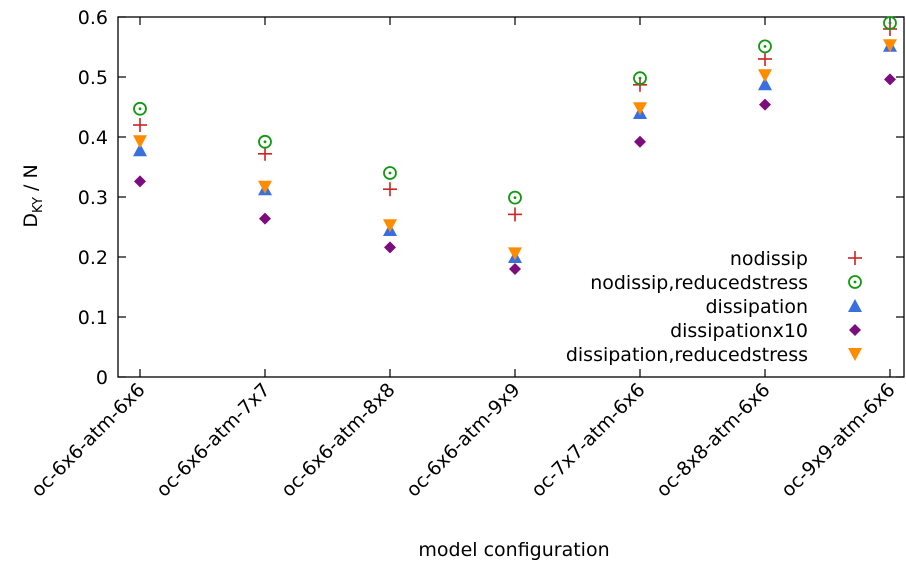 The width and height of the screenshot is (906, 564). I want to click on legend-item: dissipation,reducedstress, so click(714, 355).